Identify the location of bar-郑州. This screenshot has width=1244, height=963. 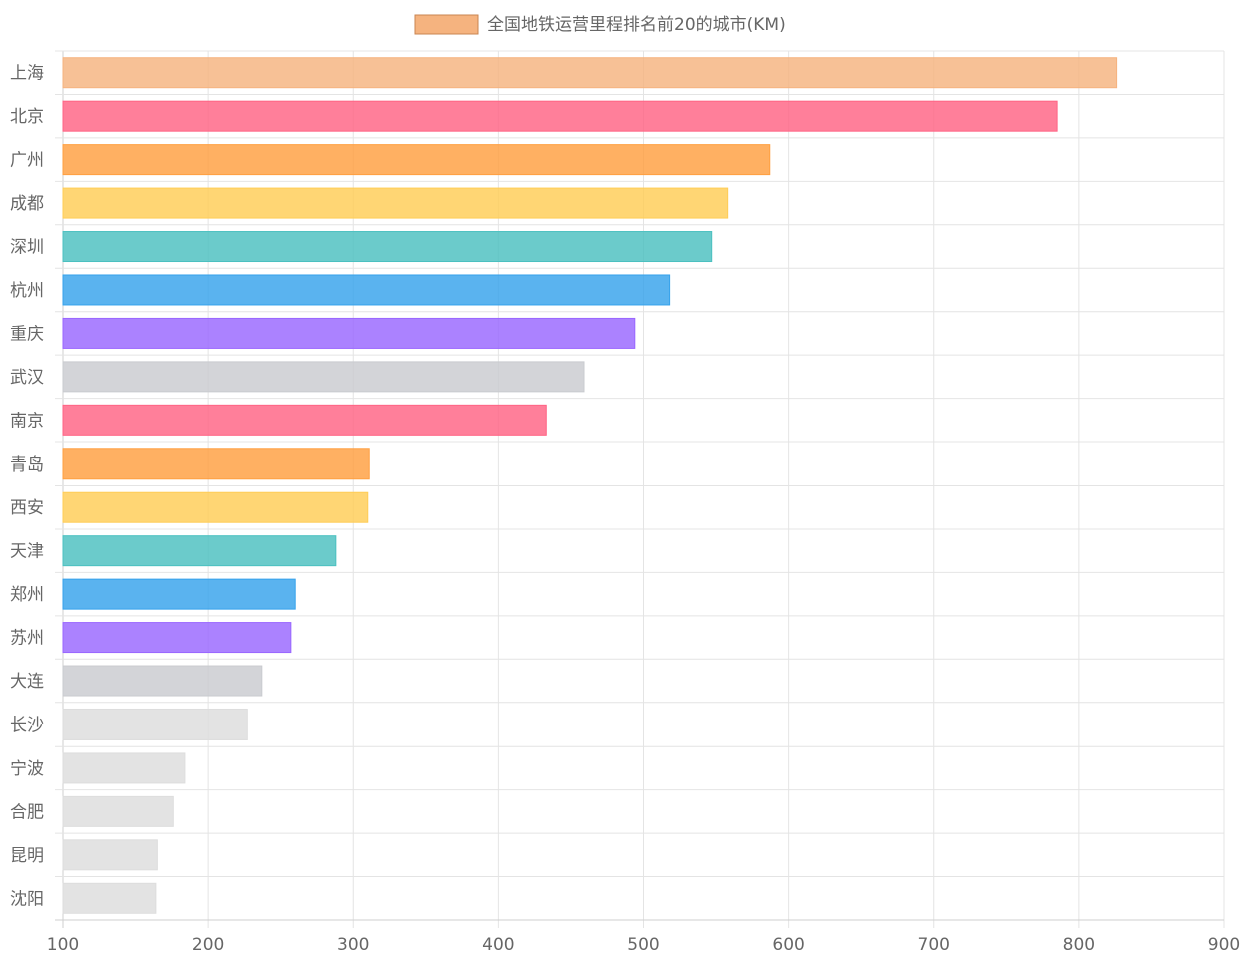
(179, 594).